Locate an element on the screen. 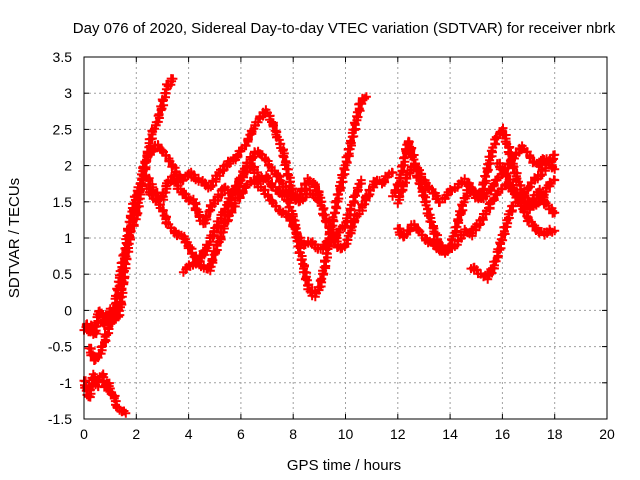 The height and width of the screenshot is (480, 640). x-axis-title: GPS time / hours is located at coordinates (344, 465).